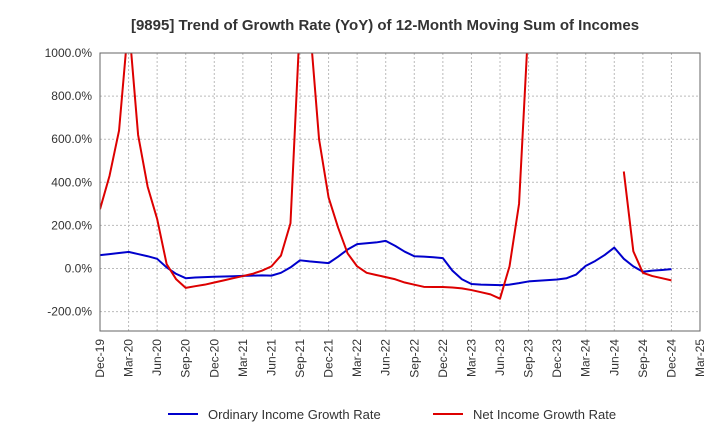 The image size is (720, 440). Describe the element at coordinates (386, 357) in the screenshot. I see `x-tick-label: Jun-22` at that location.